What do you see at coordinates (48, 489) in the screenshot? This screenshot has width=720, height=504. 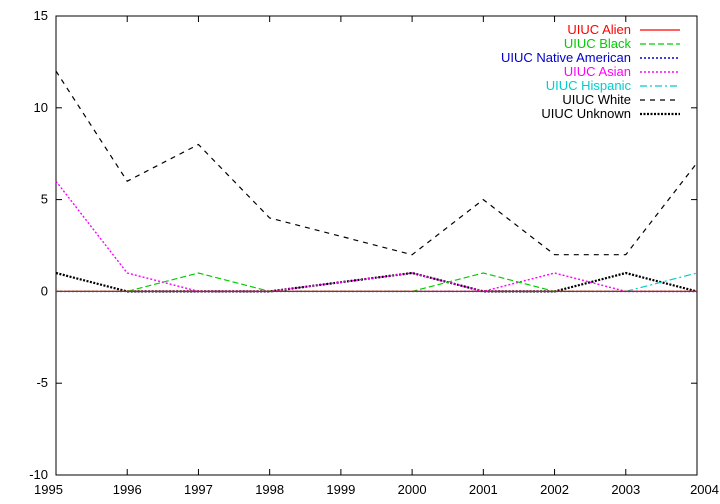 I see `x-tick-label: 1995` at bounding box center [48, 489].